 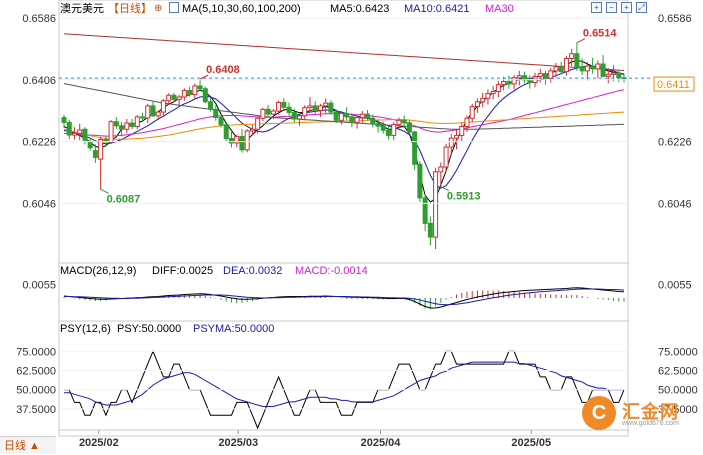 What do you see at coordinates (678, 391) in the screenshot?
I see `psy-axis-label-right: 50.0000` at bounding box center [678, 391].